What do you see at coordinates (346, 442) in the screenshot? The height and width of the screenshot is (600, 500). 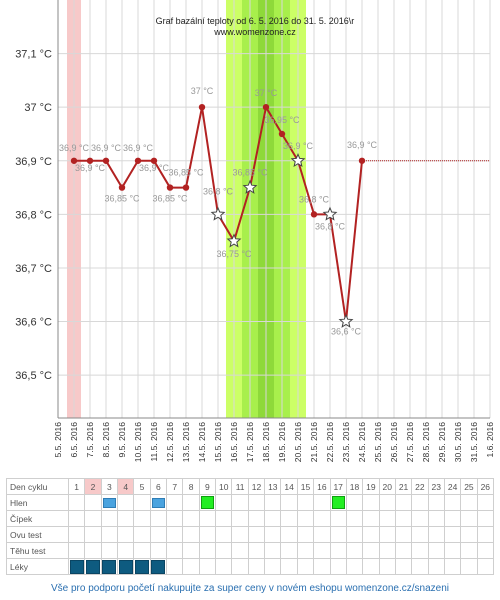 I see `x-tick-label: 23.5. 2016` at bounding box center [346, 442].